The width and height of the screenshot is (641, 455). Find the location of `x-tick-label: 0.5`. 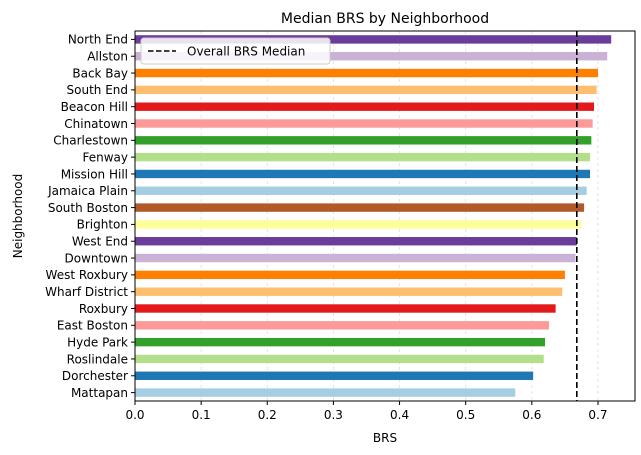

x-tick-label: 0.5 is located at coordinates (465, 415).